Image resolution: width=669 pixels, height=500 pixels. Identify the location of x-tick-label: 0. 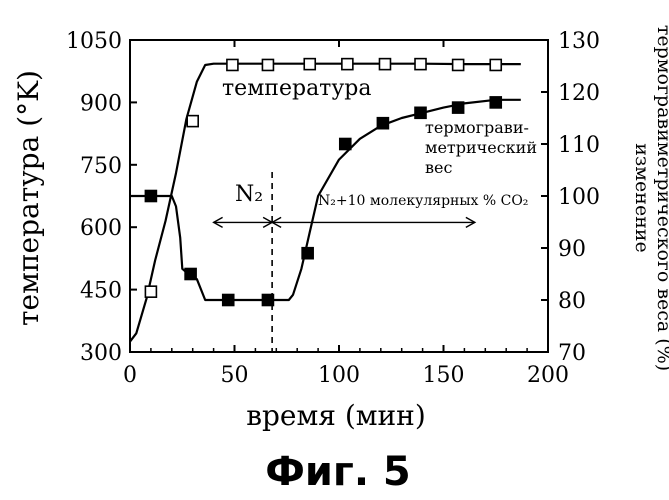
(130, 375).